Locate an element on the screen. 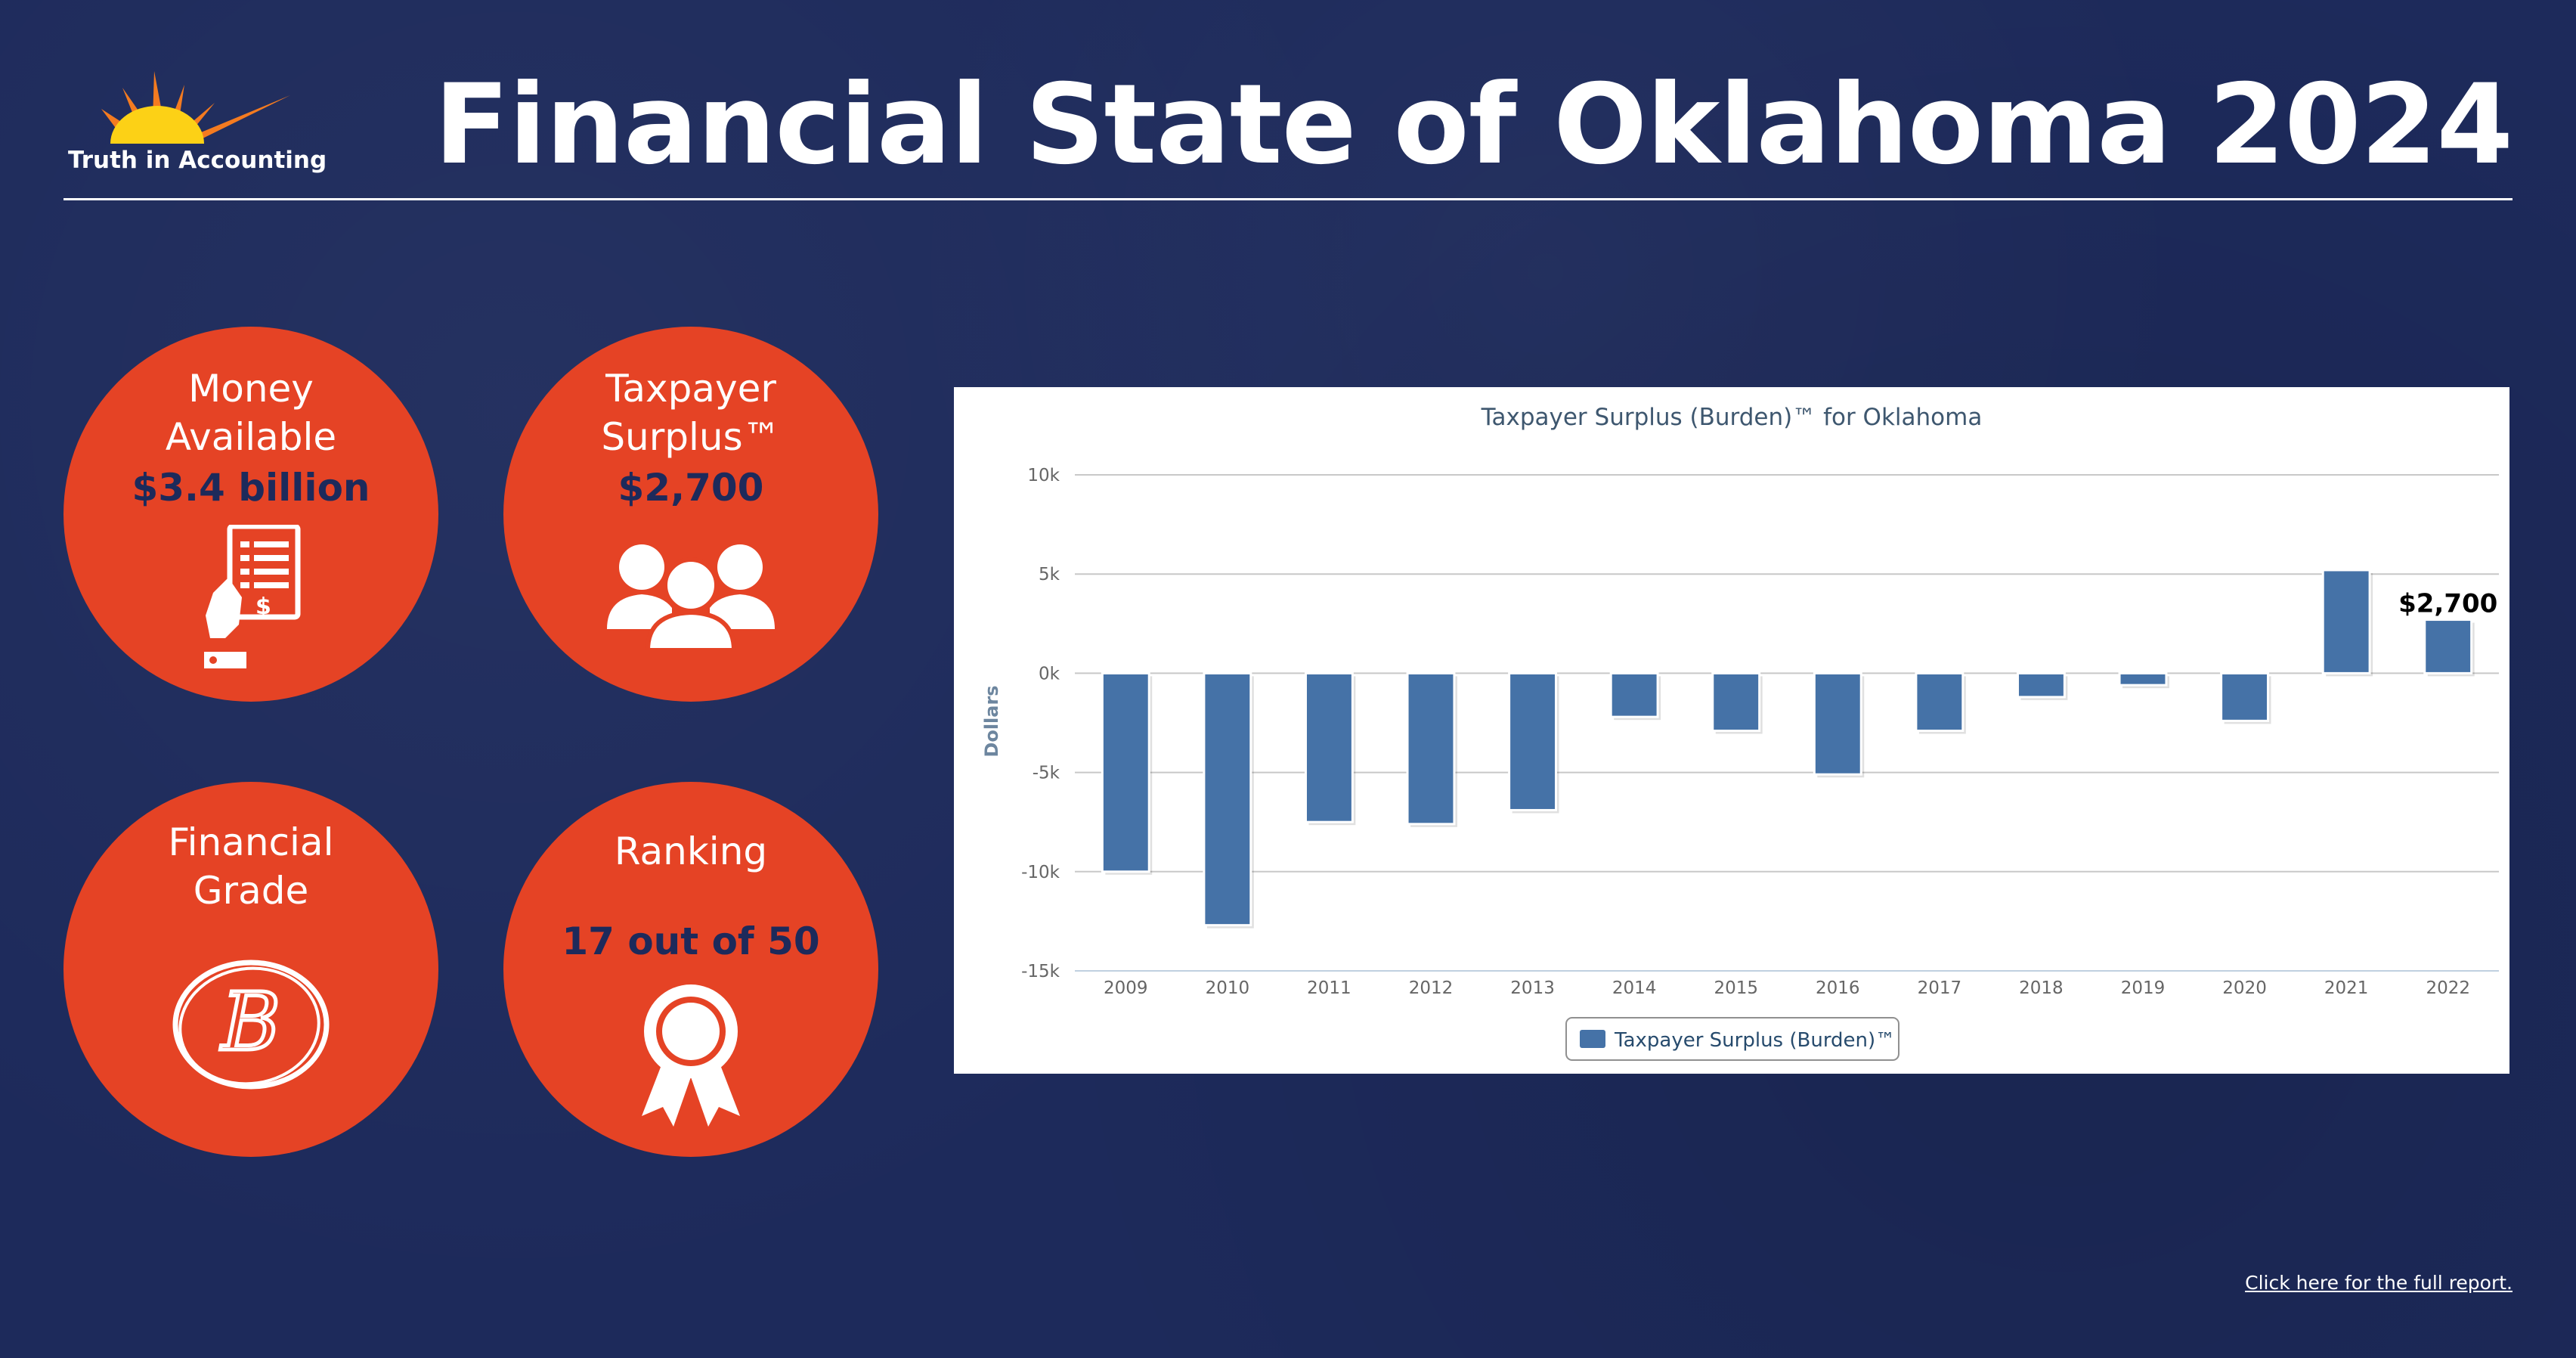 This screenshot has width=2576, height=1358. grade-b-icon: B is located at coordinates (251, 1025).